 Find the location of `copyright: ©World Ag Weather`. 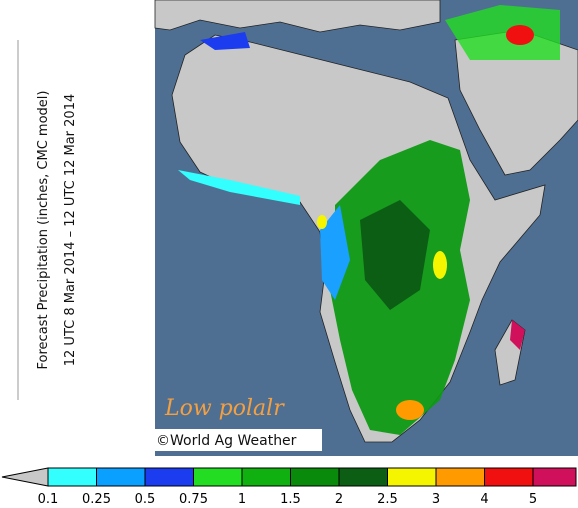

copyright: ©World Ag Weather is located at coordinates (226, 441).